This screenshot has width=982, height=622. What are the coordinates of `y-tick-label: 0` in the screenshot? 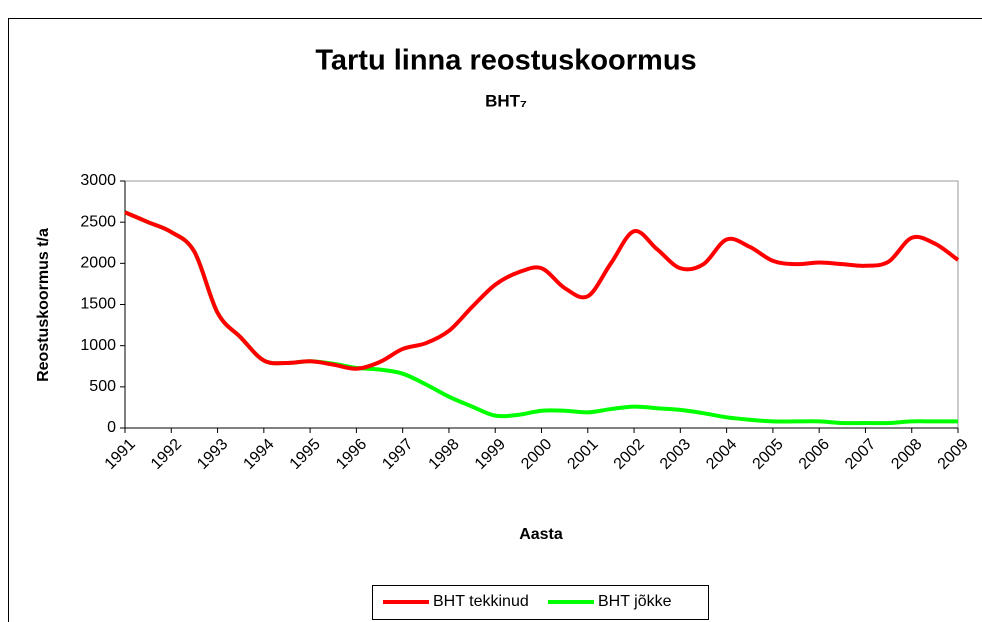 It's located at (111, 427).